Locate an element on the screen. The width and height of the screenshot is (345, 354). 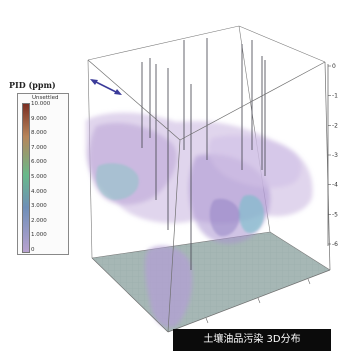
legend-tick-label: 1.000 is located at coordinates (39, 235).